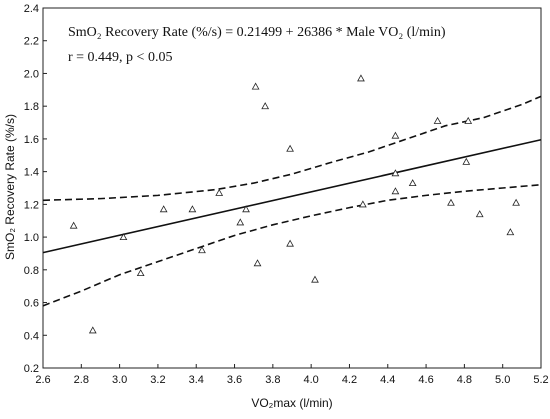 The width and height of the screenshot is (550, 419). I want to click on x-tick-label: 4.0, so click(311, 380).